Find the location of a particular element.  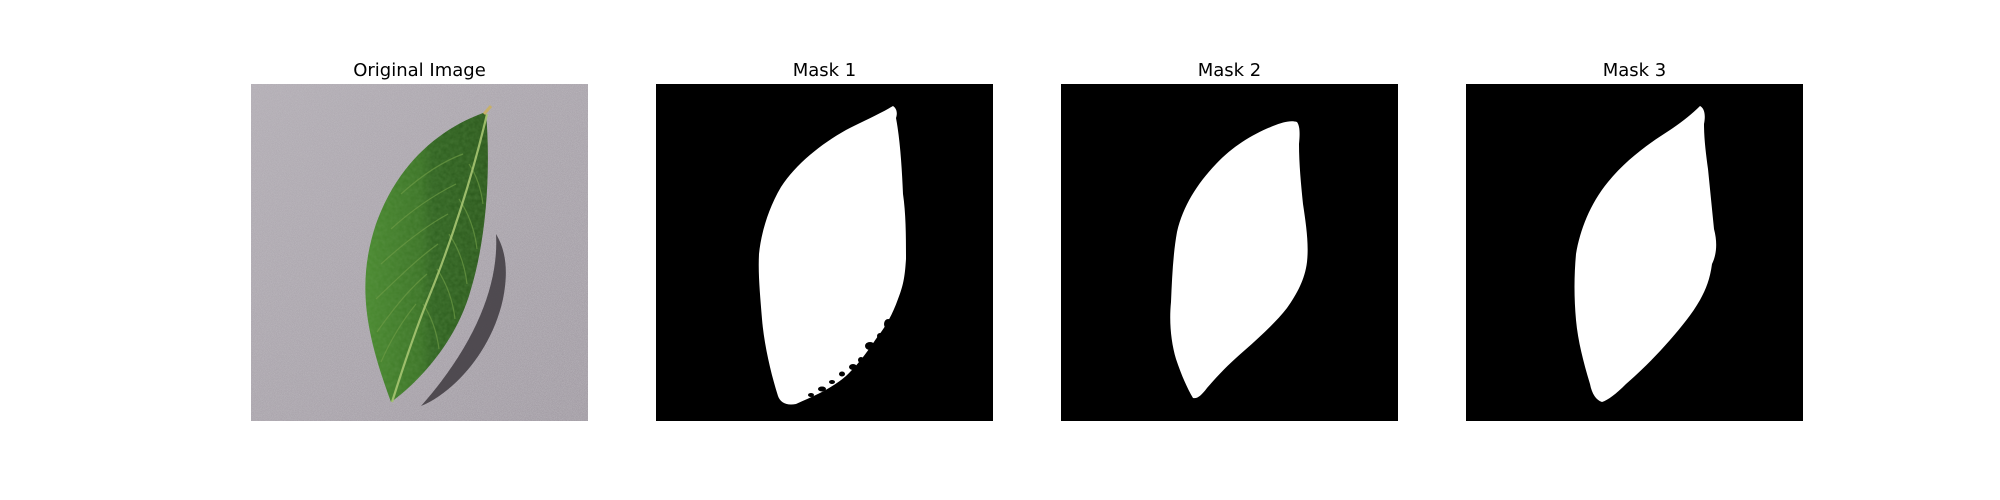

panel-mask-2: Mask 2 is located at coordinates (1229, 242).